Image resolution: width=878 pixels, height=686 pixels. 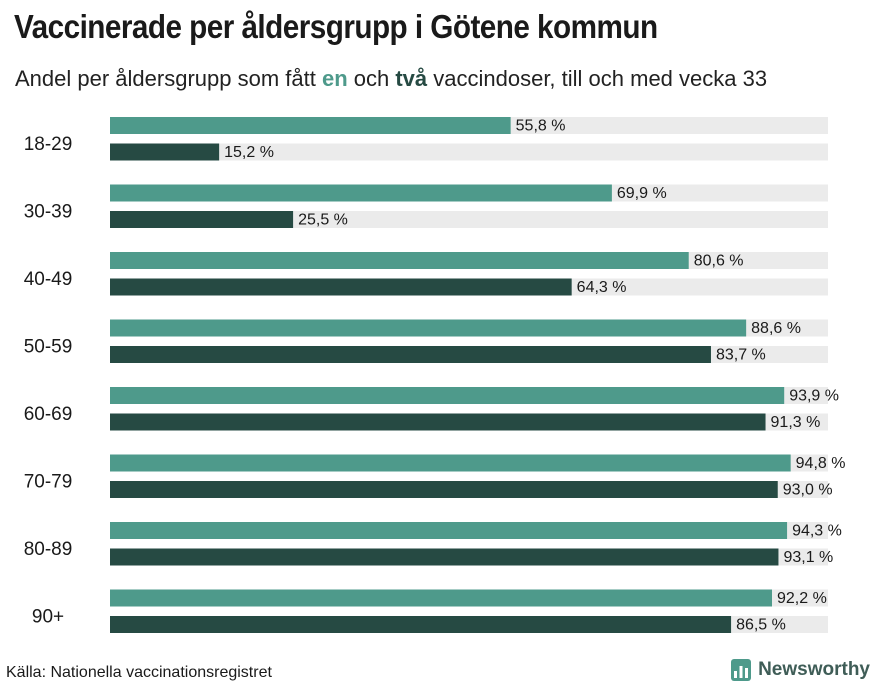 What do you see at coordinates (541, 126) in the screenshot?
I see `value-label: 55,8 %` at bounding box center [541, 126].